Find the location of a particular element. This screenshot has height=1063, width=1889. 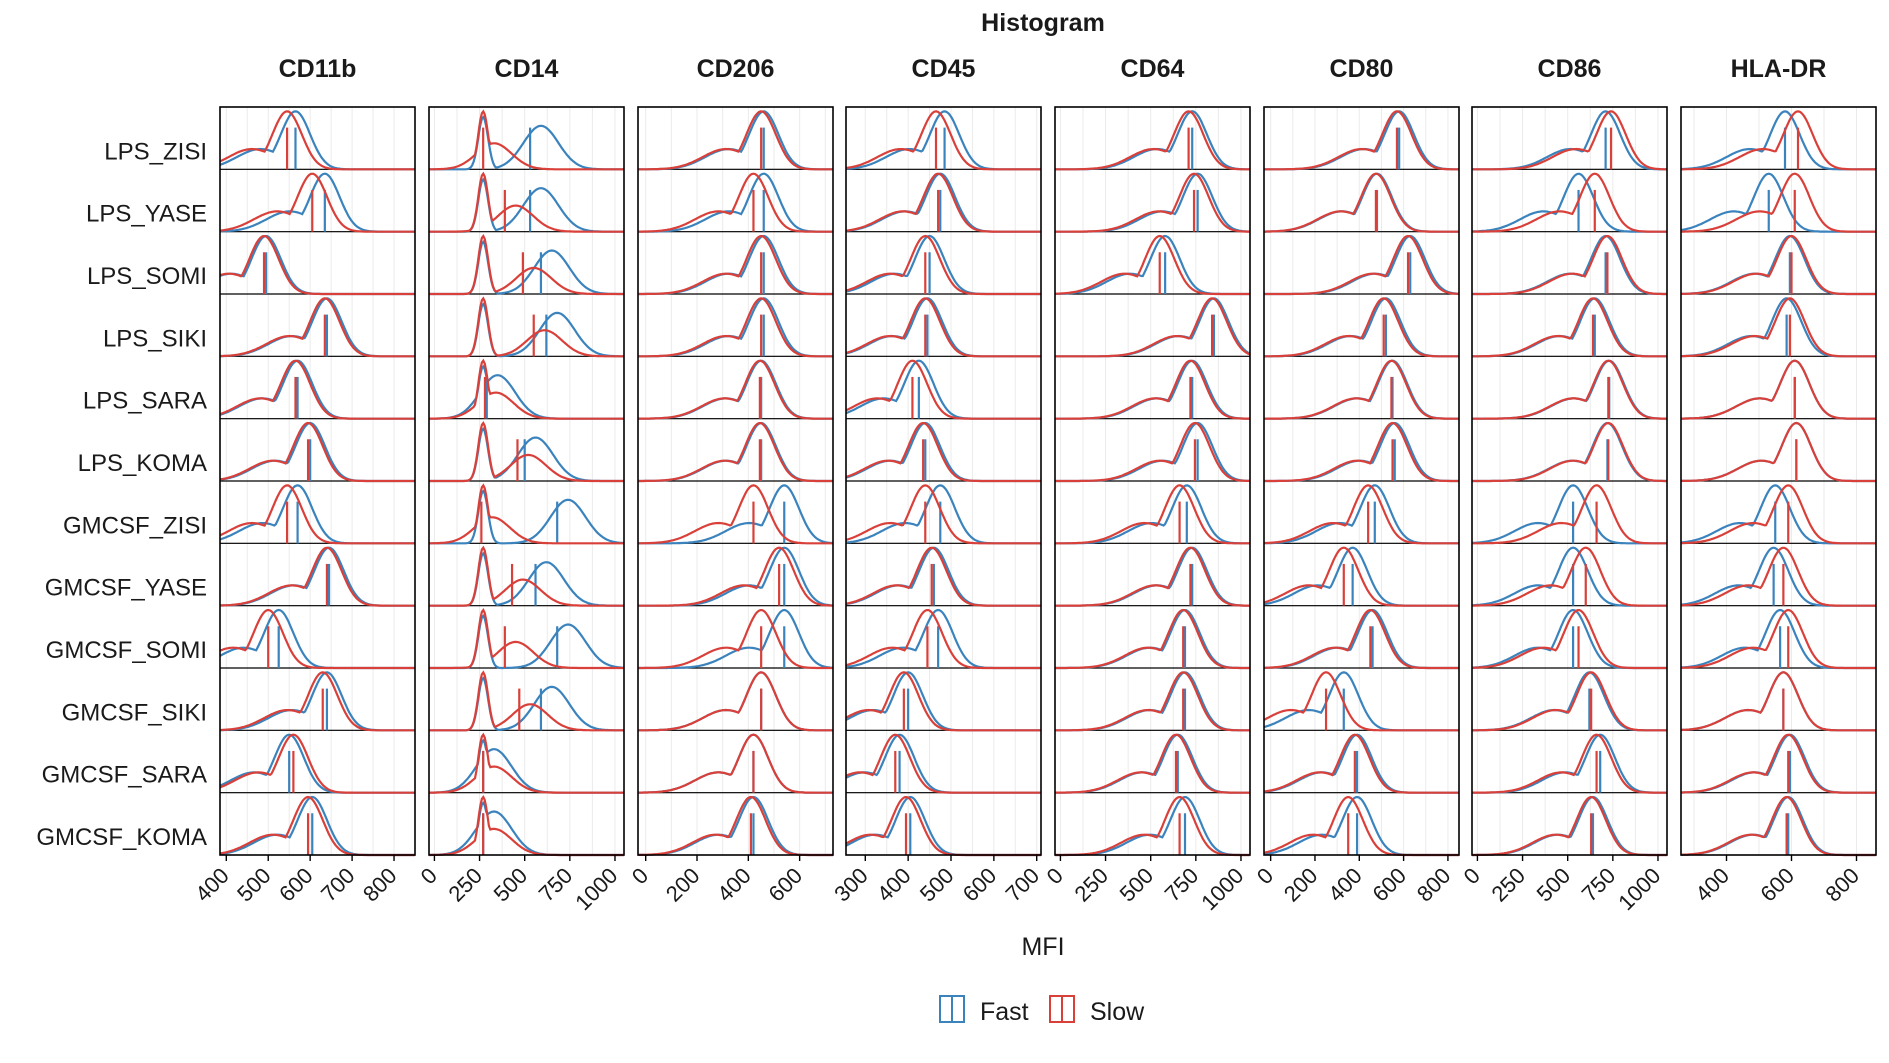

density-fast-cd86-gmcsf_zisi is located at coordinates (1569, 514).